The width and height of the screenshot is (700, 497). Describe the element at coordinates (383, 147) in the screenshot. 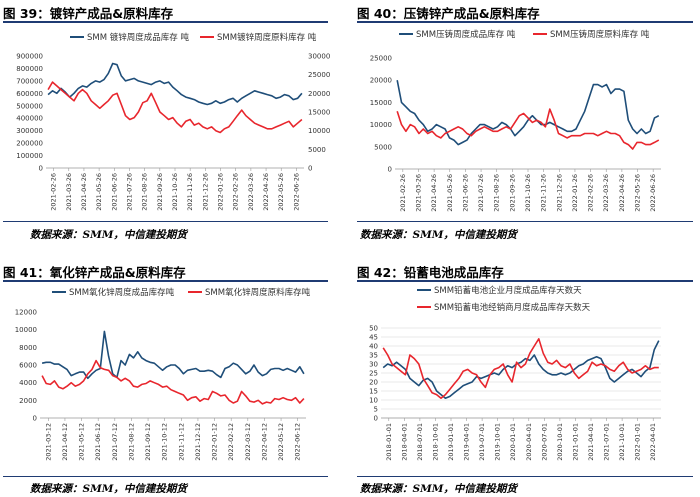

I see `y-tick-label: 5000` at that location.